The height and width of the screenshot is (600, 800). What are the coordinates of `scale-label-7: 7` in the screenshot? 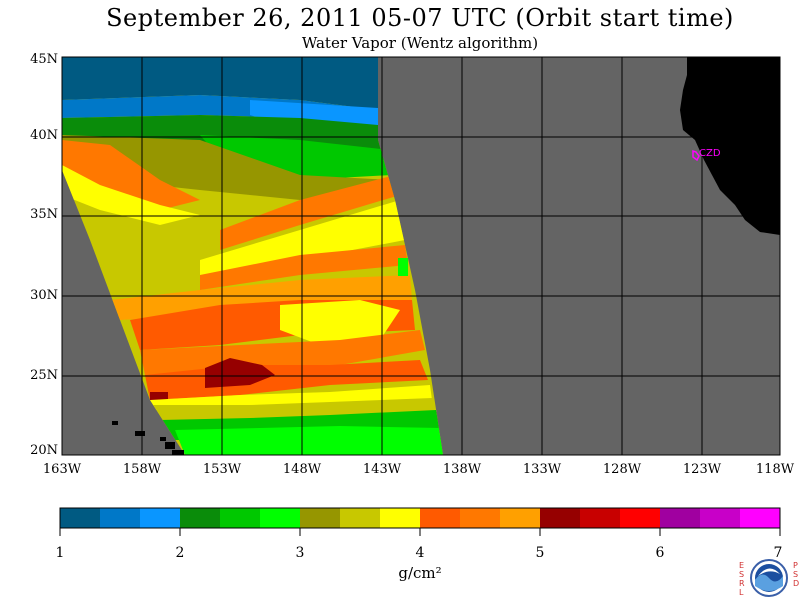 It's located at (778, 553).